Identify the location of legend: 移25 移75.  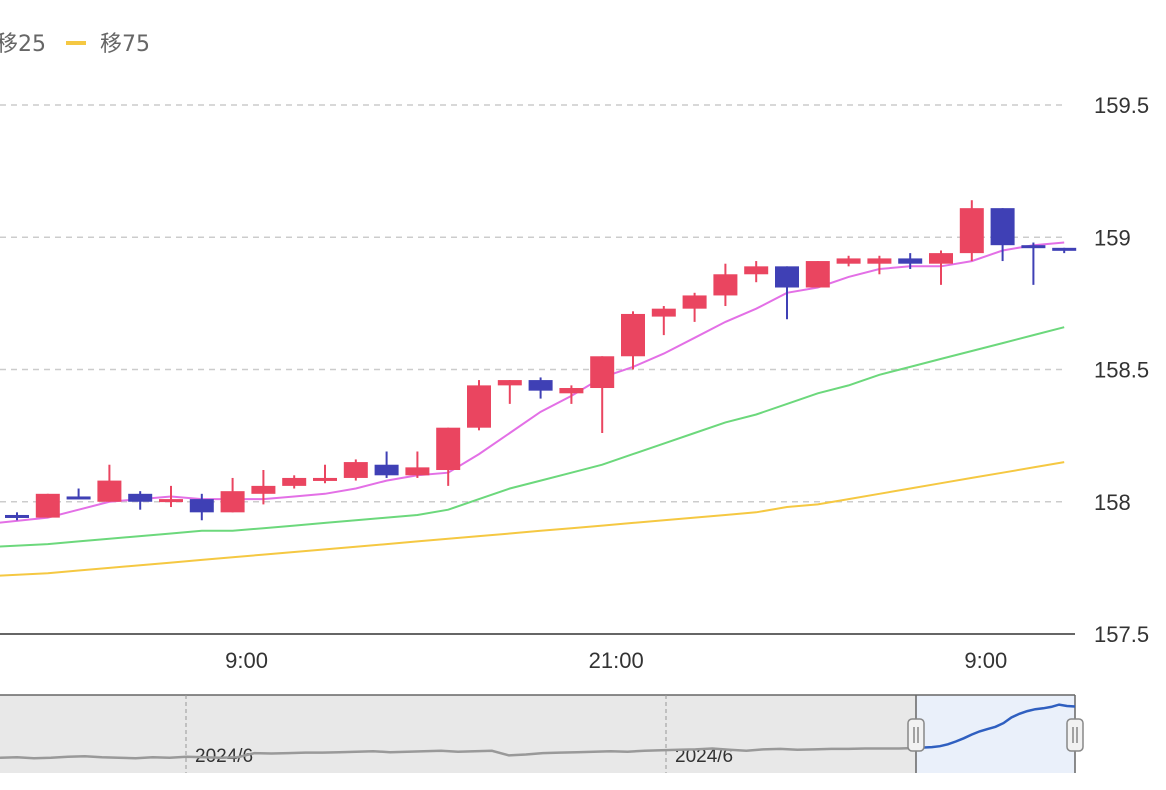
(75, 44).